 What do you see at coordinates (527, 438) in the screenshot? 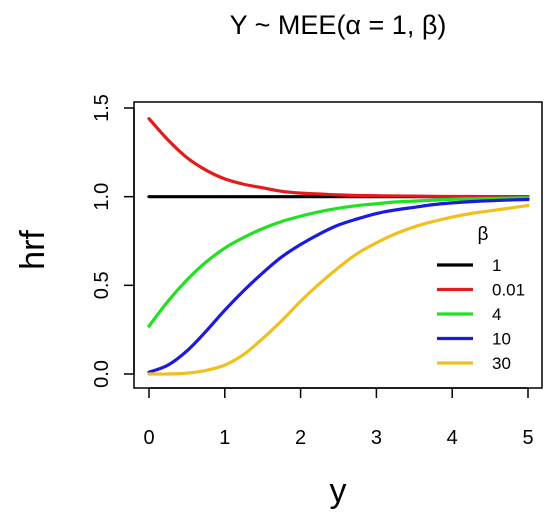
I see `x-tick-label: 5` at bounding box center [527, 438].